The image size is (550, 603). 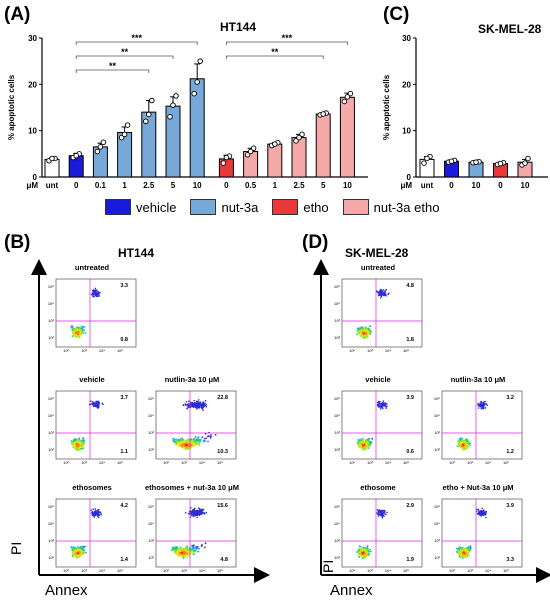 What do you see at coordinates (275, 52) in the screenshot?
I see `significance-label: **` at bounding box center [275, 52].